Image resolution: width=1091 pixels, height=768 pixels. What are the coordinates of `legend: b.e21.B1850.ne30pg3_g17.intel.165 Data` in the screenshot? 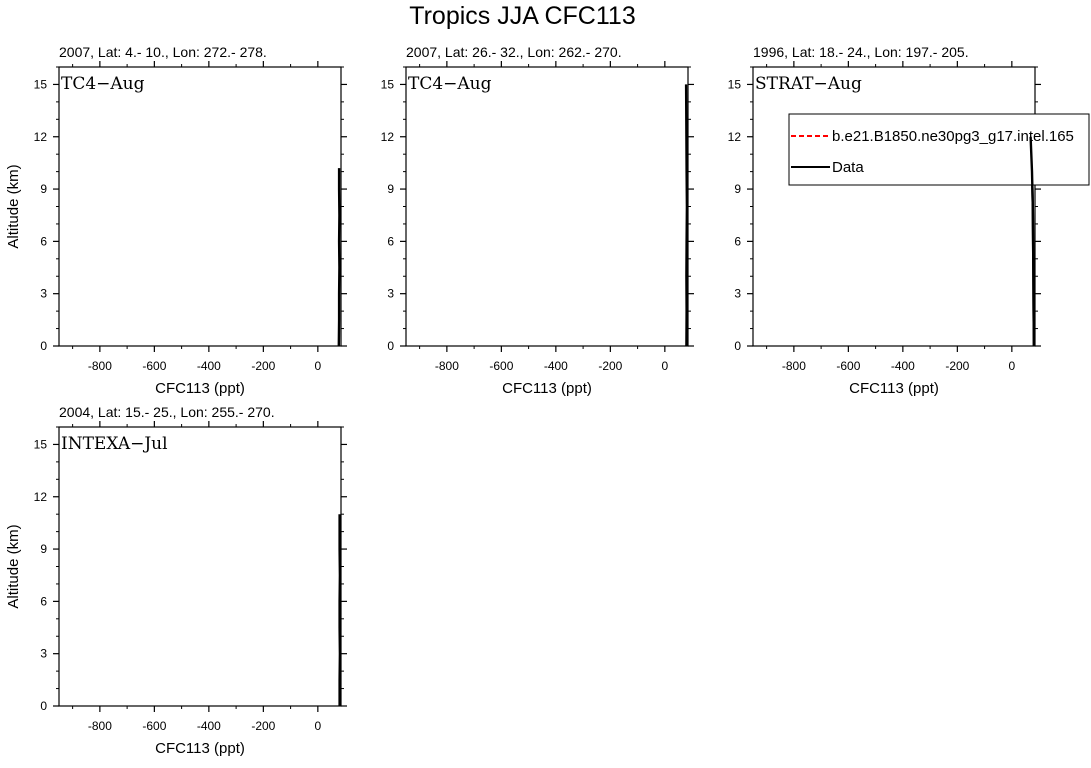 It's located at (939, 230).